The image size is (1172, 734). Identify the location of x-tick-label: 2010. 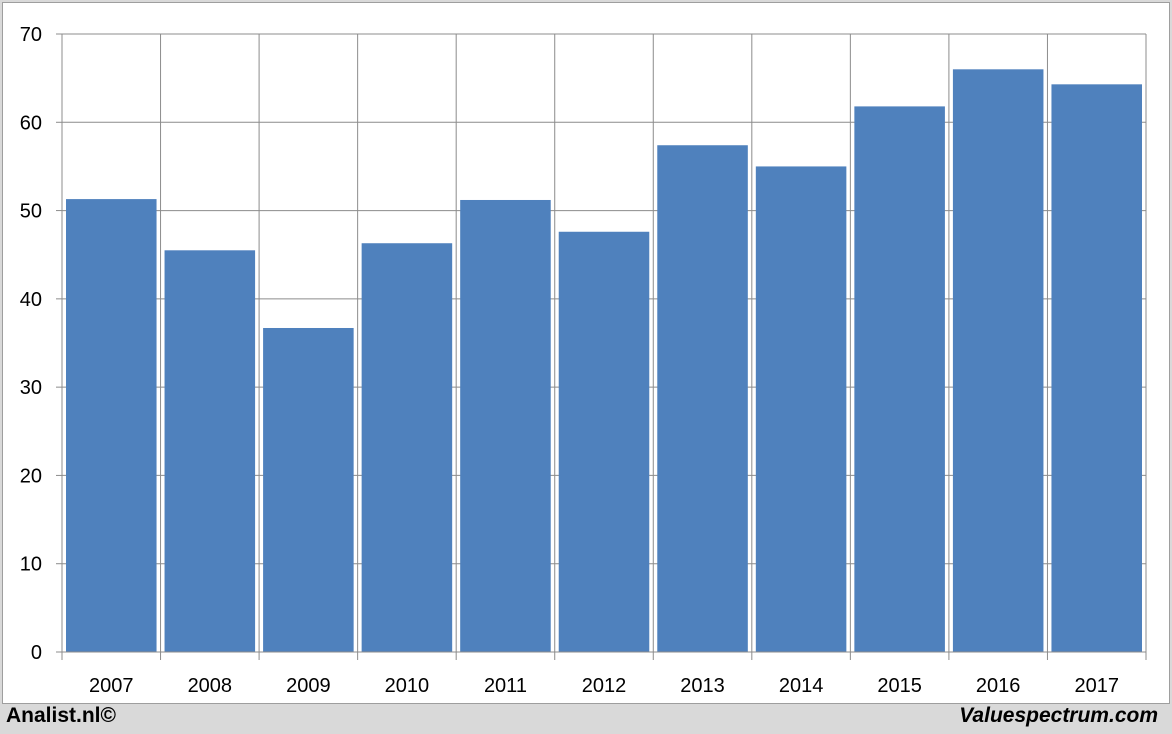
(407, 686).